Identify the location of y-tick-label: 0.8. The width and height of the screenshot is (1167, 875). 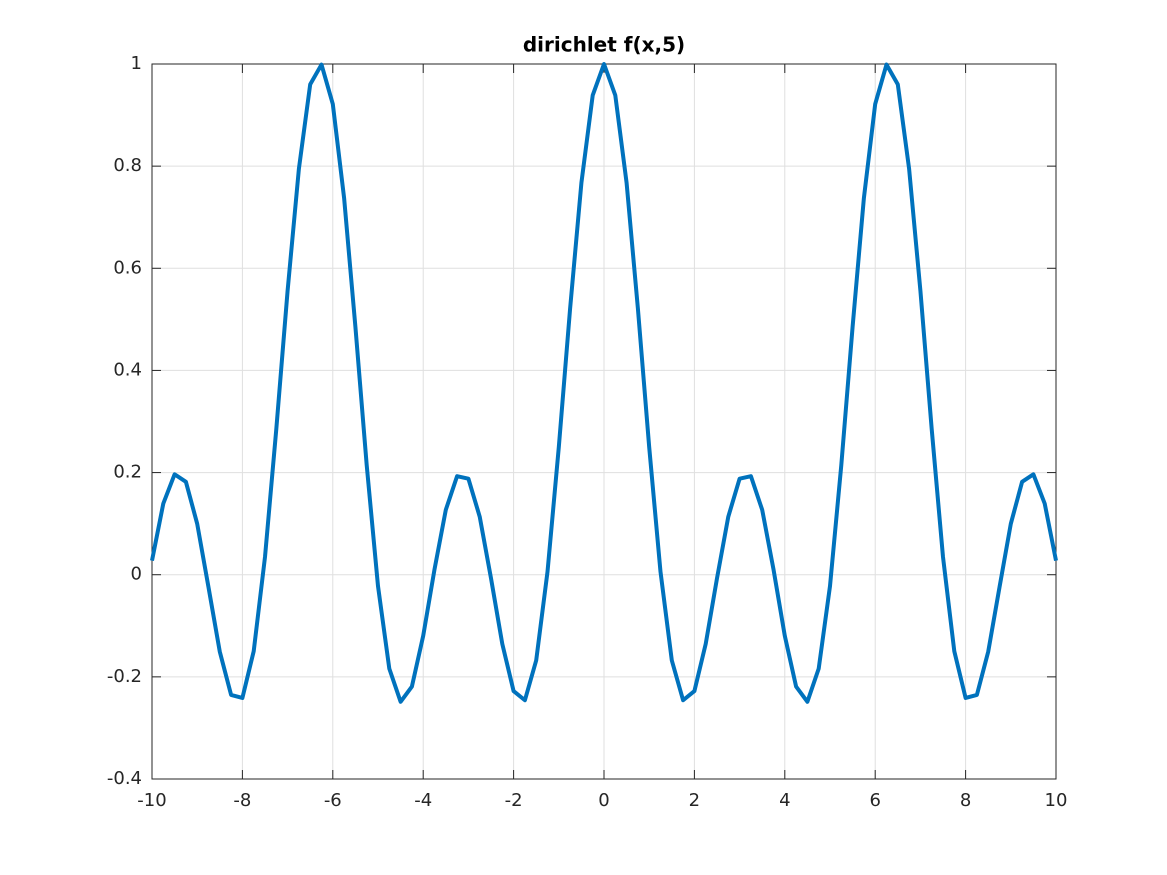
(127, 165).